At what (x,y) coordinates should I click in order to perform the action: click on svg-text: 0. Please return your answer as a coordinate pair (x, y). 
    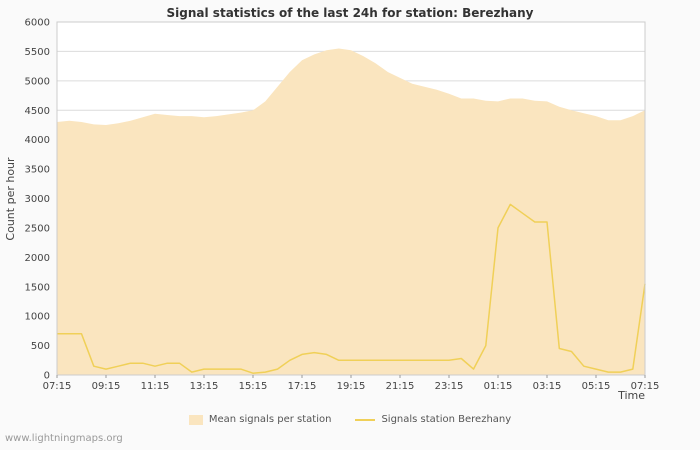
    Looking at the image, I should click on (47, 376).